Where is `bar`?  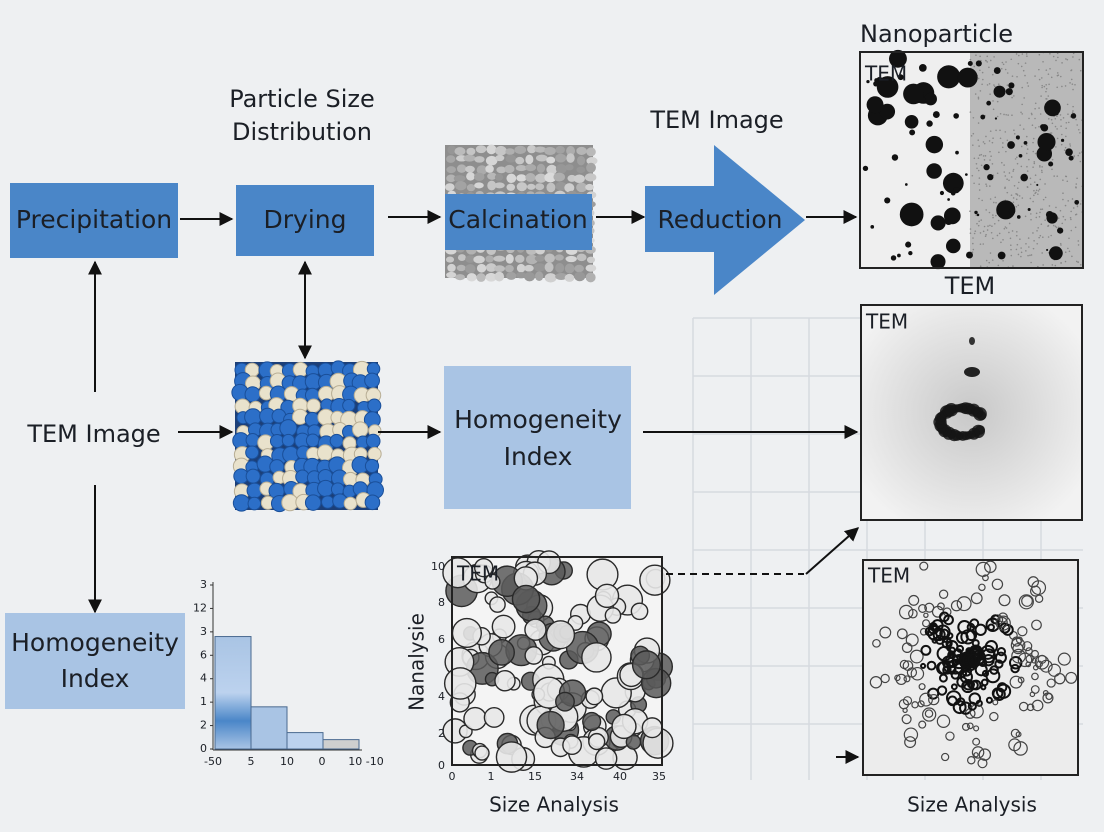 bar is located at coordinates (233, 693).